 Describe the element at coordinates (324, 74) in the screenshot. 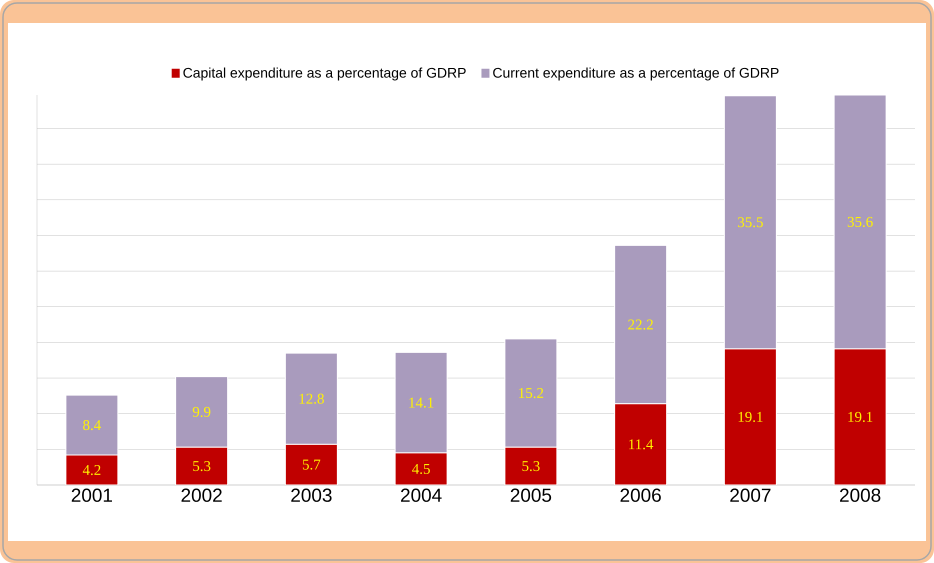

I see `legend-label: Capital expenditure as a percentage of GDRP` at that location.